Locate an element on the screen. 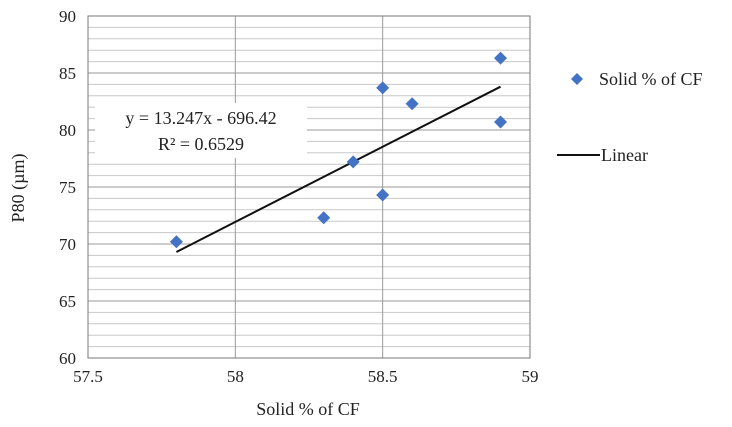 The image size is (732, 427). x-axis-title: Solid % of CF is located at coordinates (308, 409).